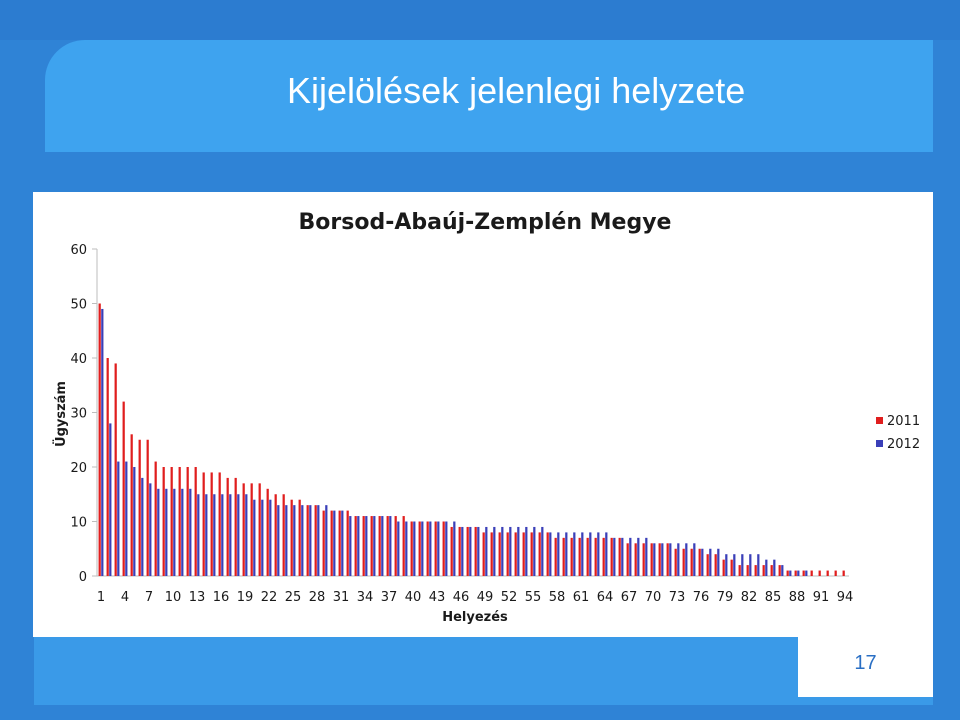 Image resolution: width=960 pixels, height=720 pixels. What do you see at coordinates (78, 359) in the screenshot?
I see `y-tick-label: 40` at bounding box center [78, 359].